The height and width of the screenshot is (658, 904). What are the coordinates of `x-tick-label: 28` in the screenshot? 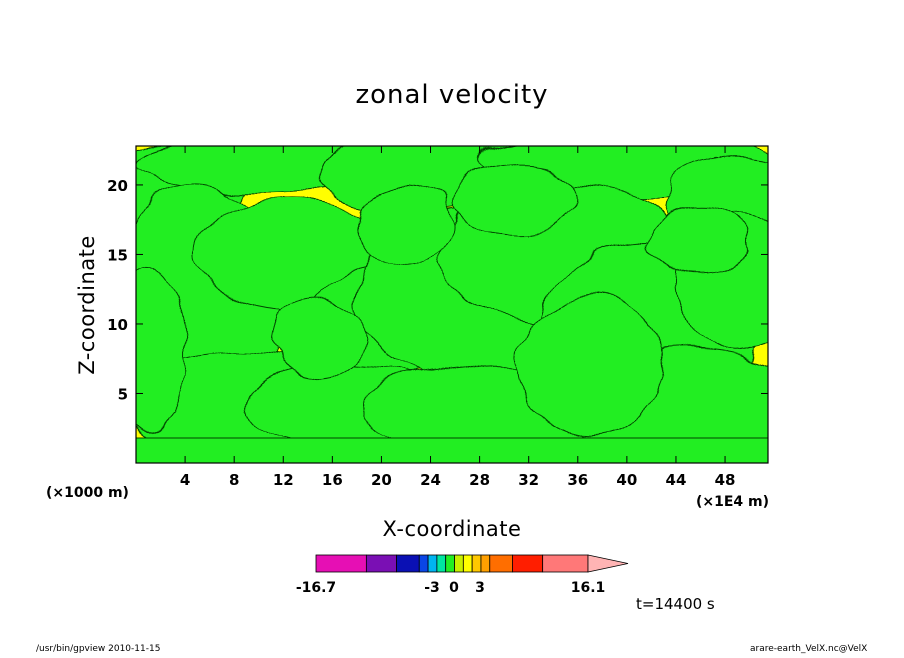 It's located at (479, 480).